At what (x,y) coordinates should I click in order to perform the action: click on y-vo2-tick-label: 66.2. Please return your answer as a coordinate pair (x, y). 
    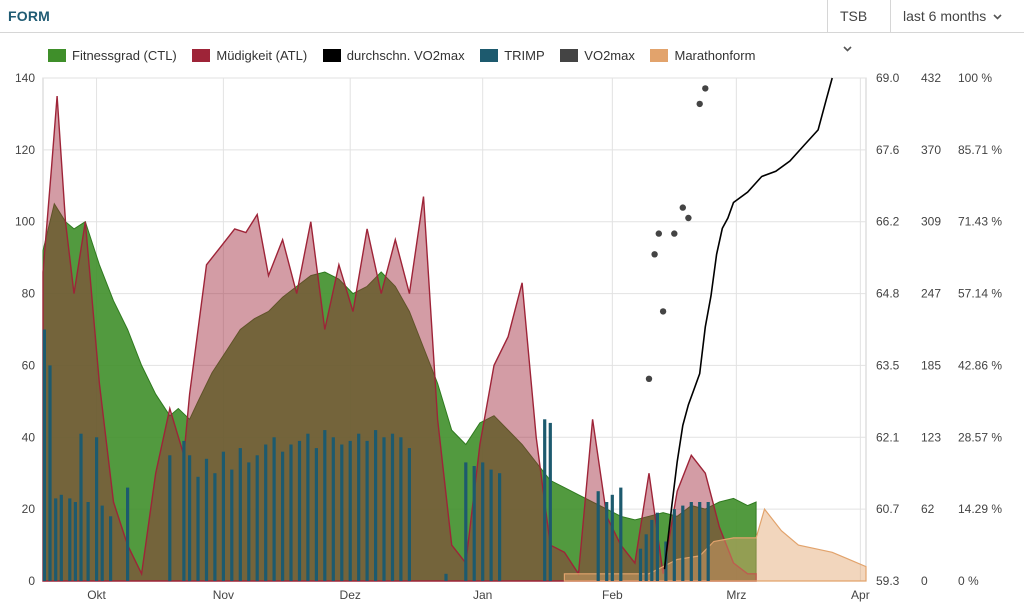
    Looking at the image, I should click on (888, 222).